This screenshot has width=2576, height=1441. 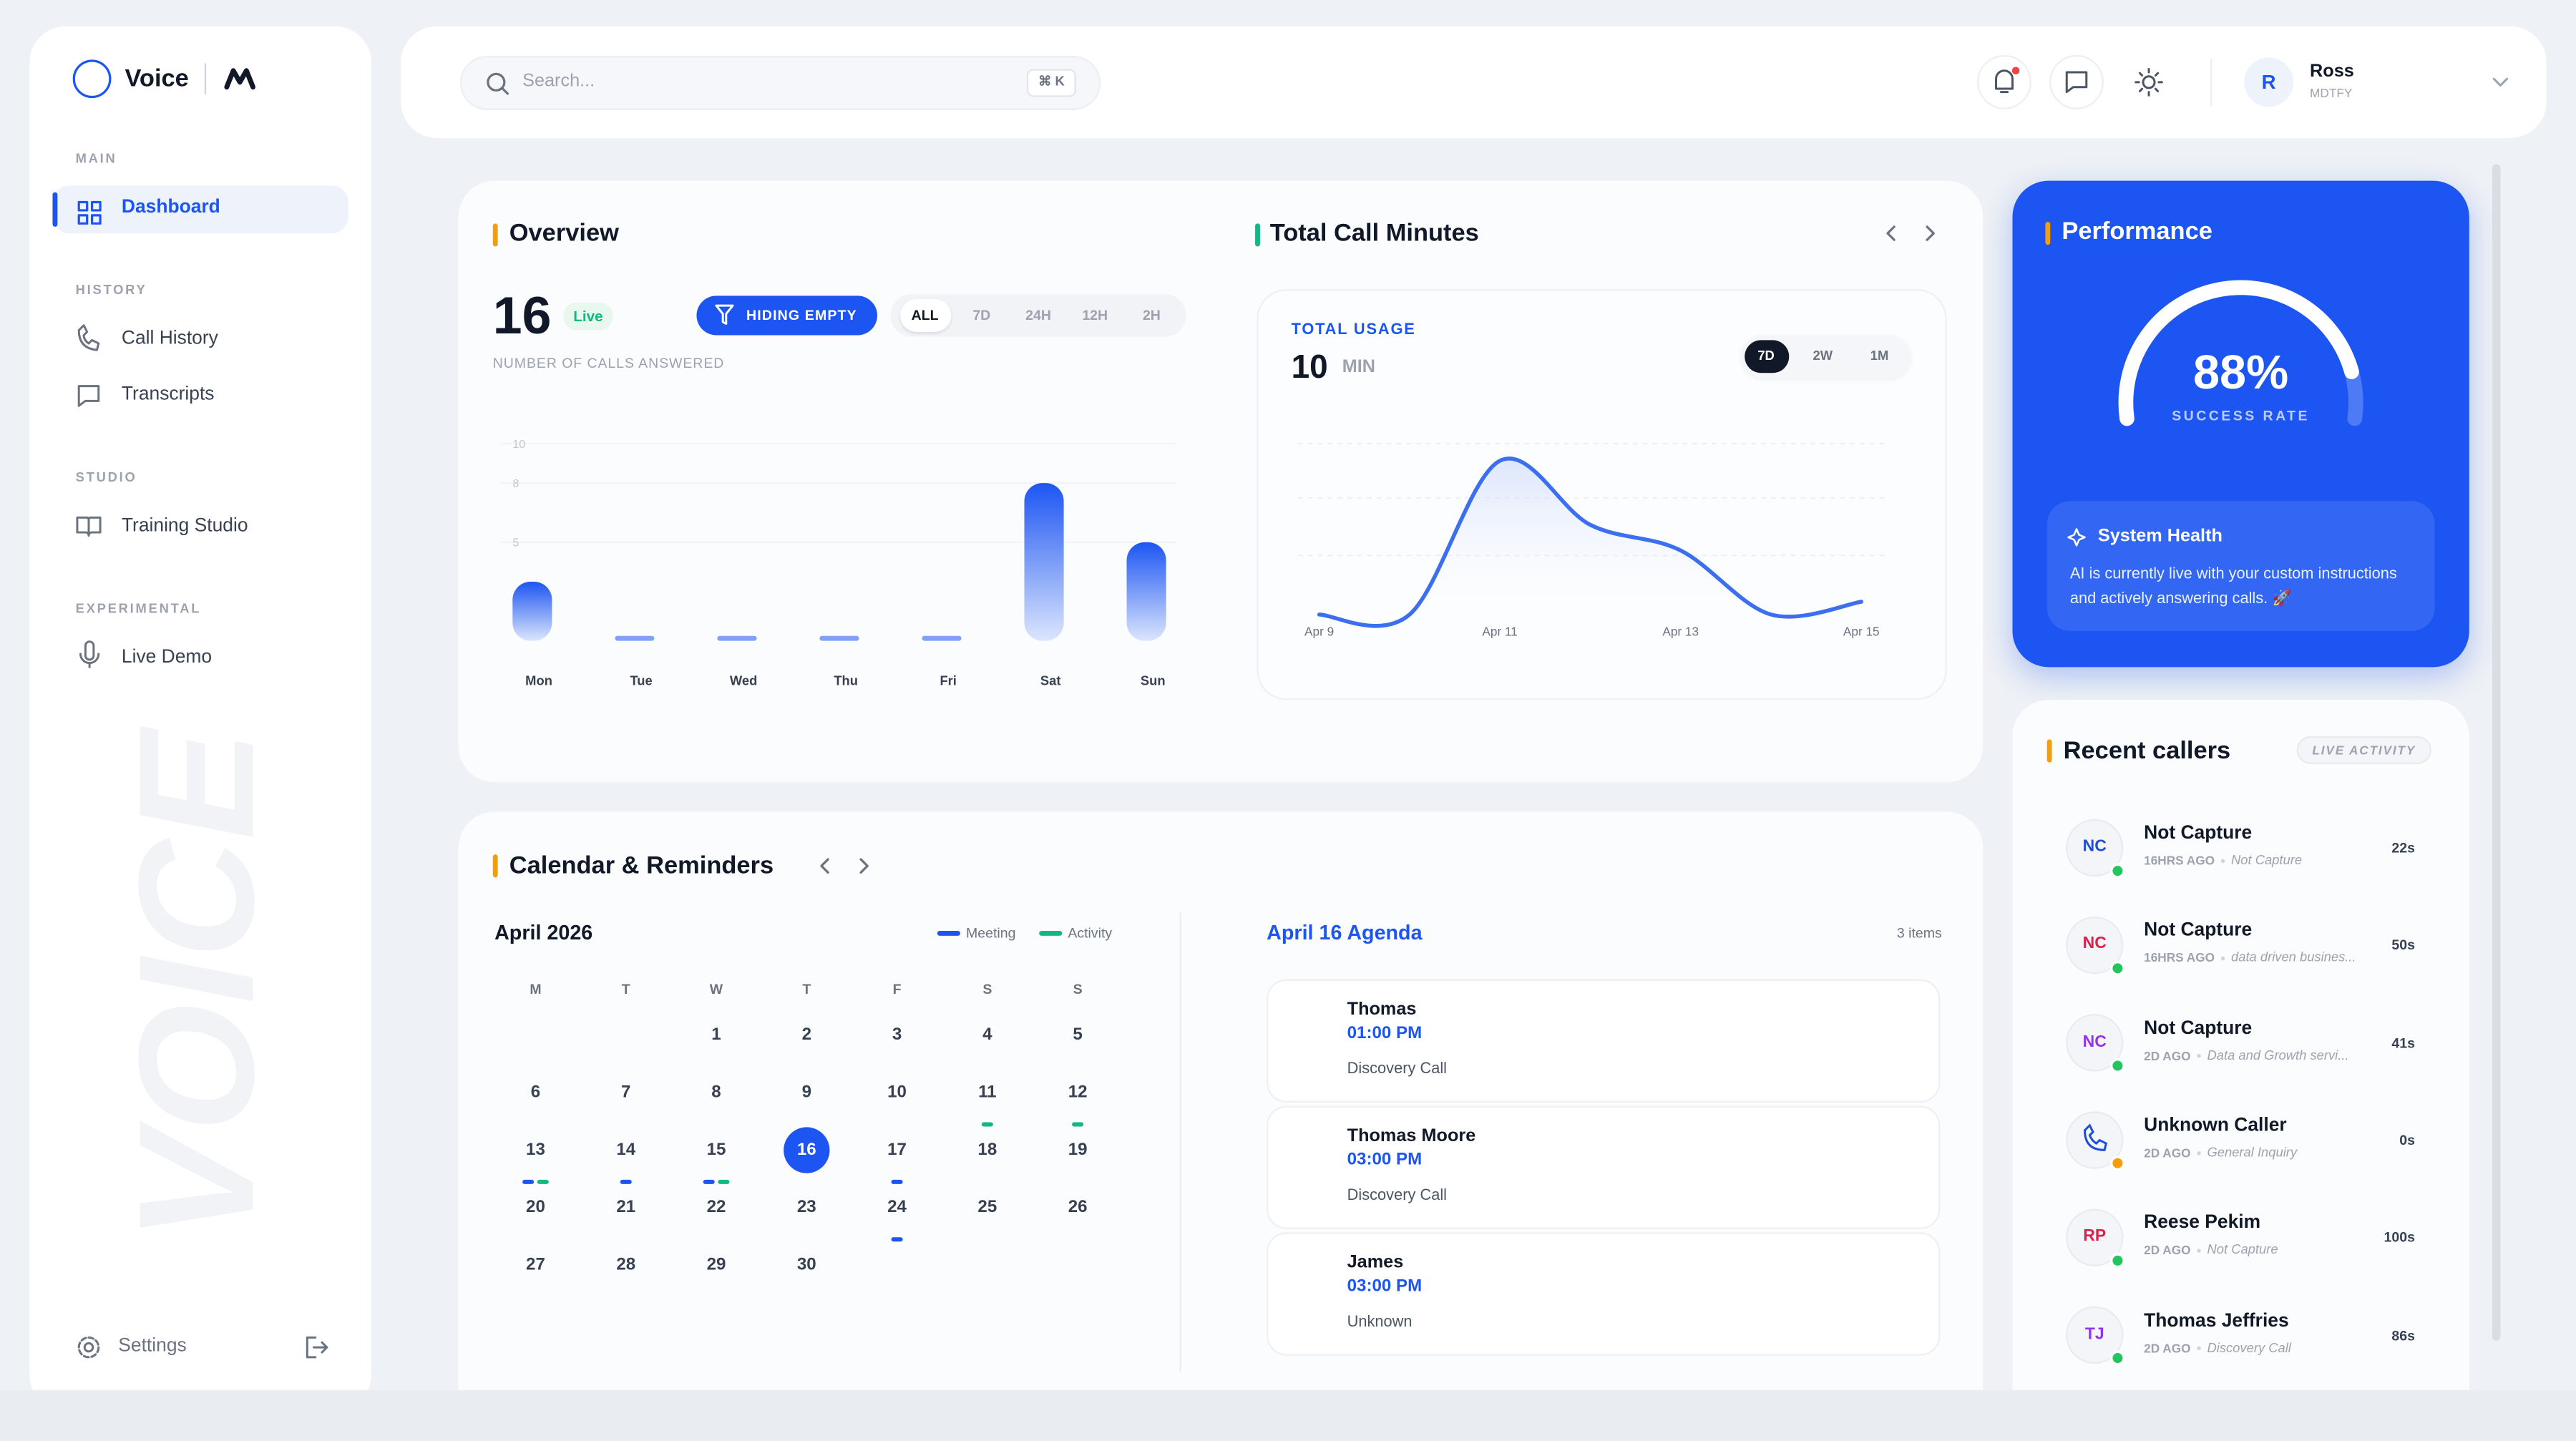 What do you see at coordinates (167, 658) in the screenshot?
I see `nav-item: Live Demo` at bounding box center [167, 658].